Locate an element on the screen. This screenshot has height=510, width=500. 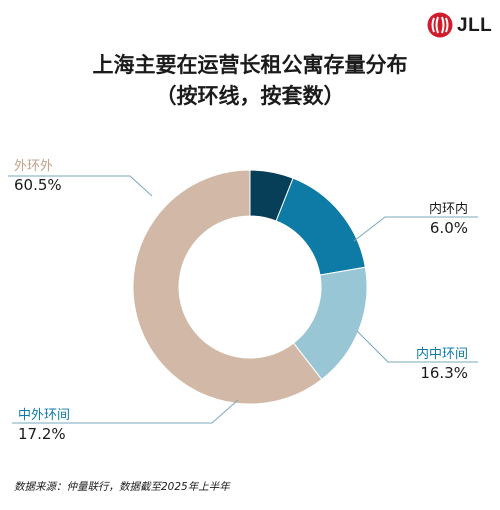
chart-title: 上海主要在运营长租公寓存量分布 （按环线，按套数） is located at coordinates (250, 81).